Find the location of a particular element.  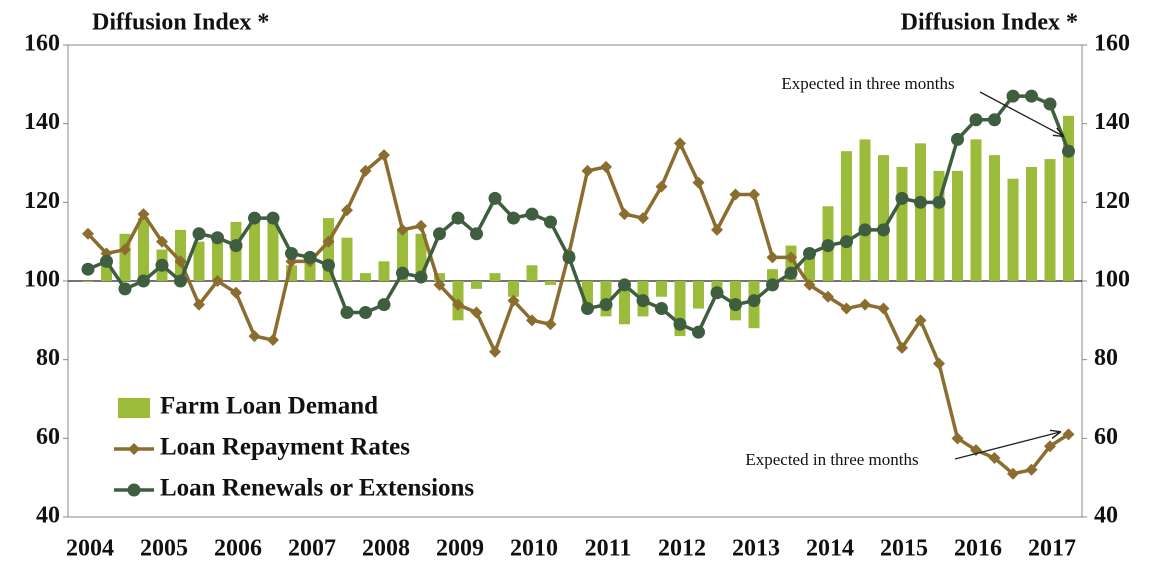

y2-tick-label: 40 is located at coordinates (1106, 516).